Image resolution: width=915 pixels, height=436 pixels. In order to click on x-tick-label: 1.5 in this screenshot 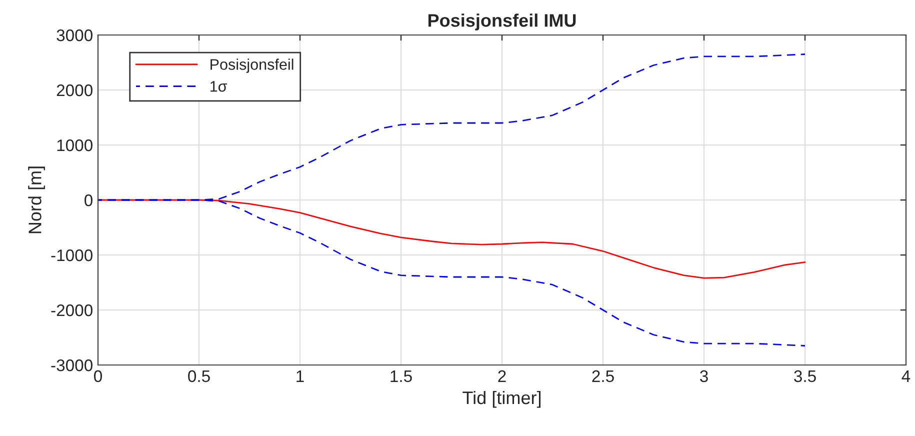, I will do `click(401, 376)`.